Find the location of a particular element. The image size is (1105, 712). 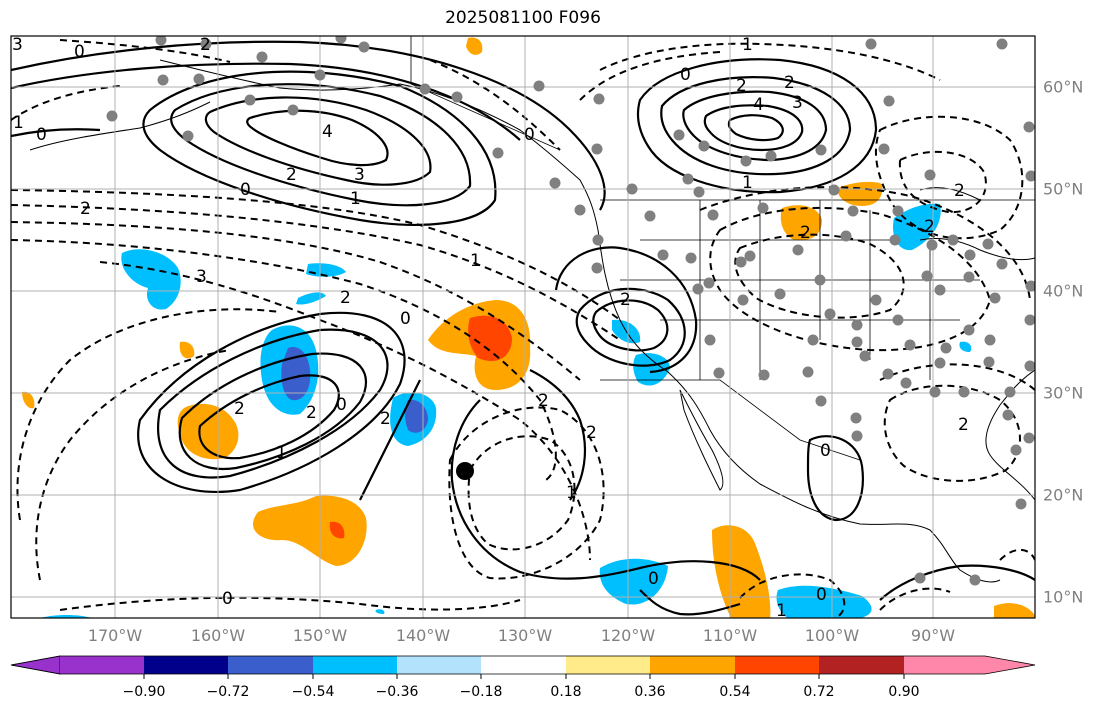

lon-label: 150°W is located at coordinates (320, 635).